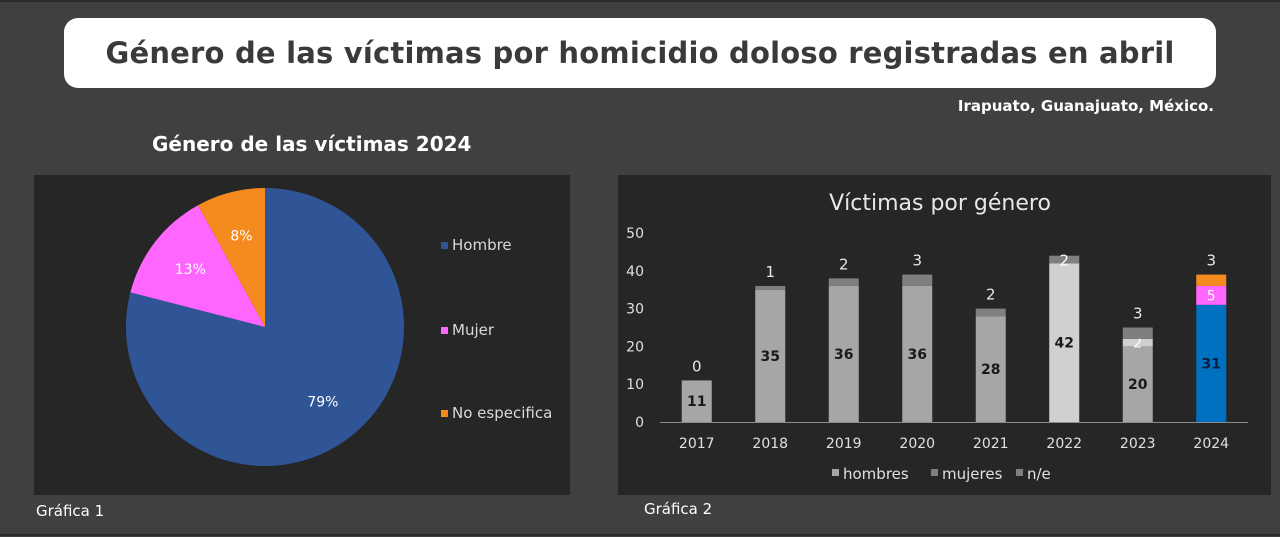 Image resolution: width=1280 pixels, height=537 pixels. Describe the element at coordinates (265, 327) in the screenshot. I see `slice-hombre` at that location.